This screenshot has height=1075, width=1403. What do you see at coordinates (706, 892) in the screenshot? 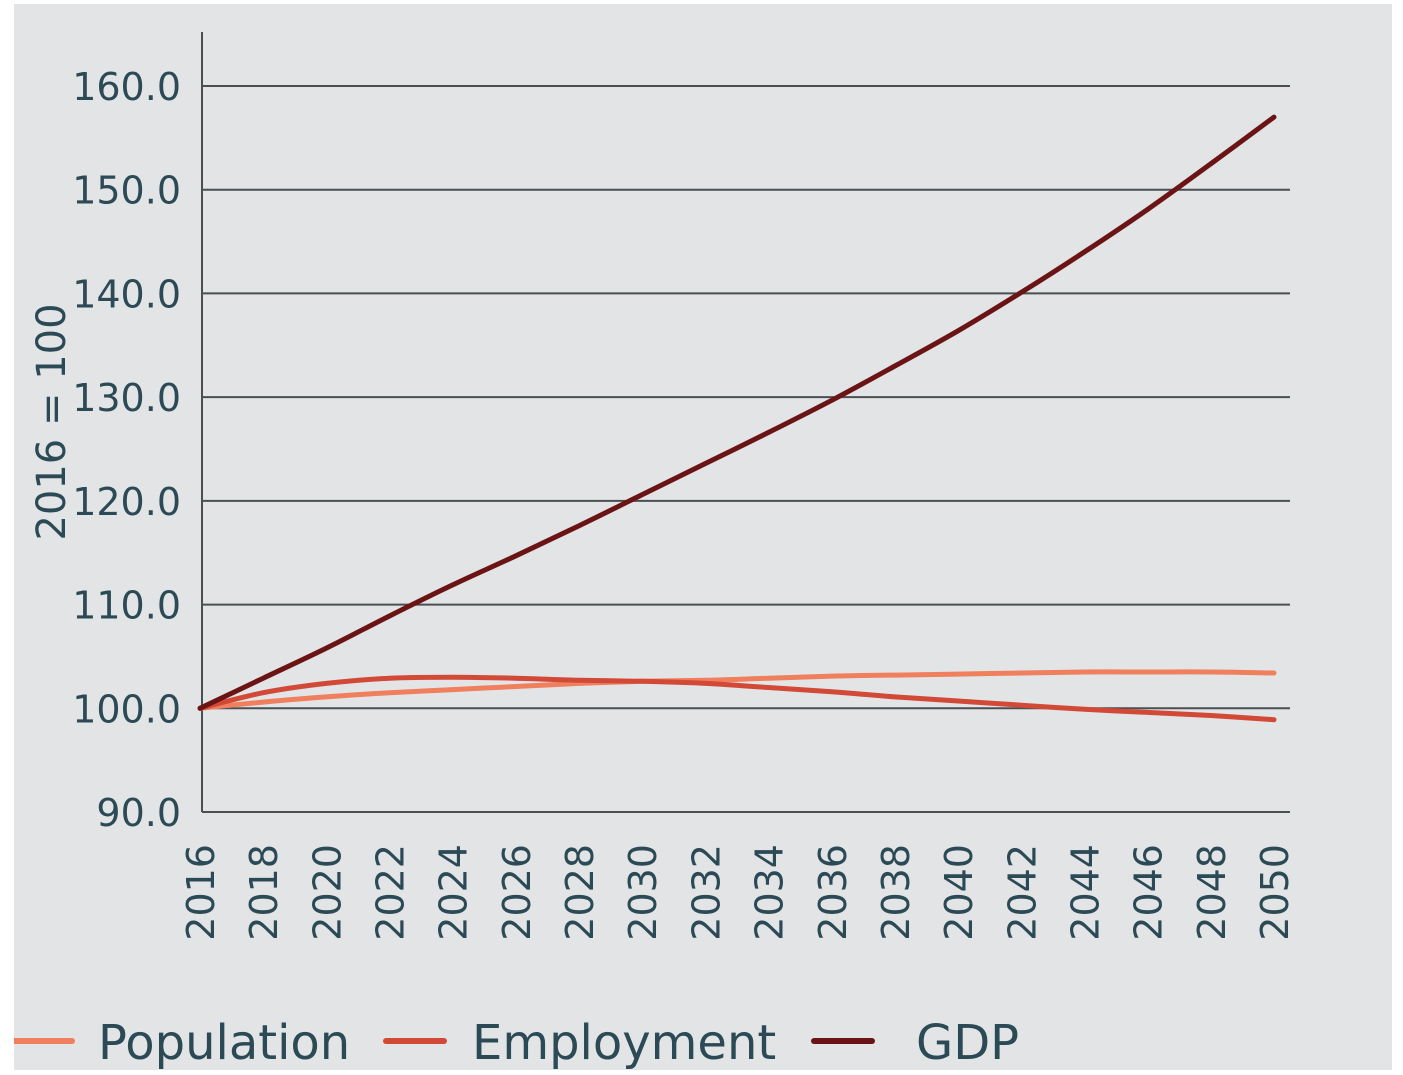
I see `x-tick-label: 2032` at bounding box center [706, 892].